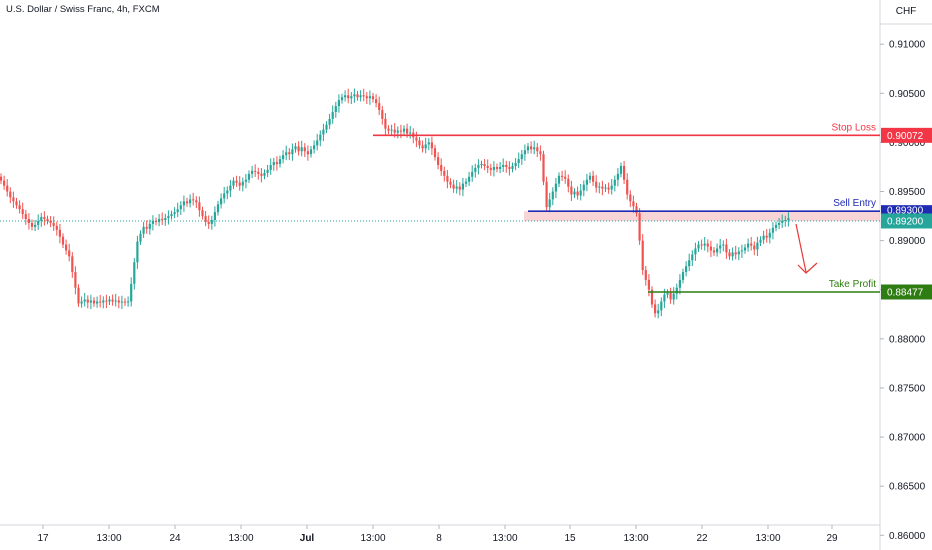  What do you see at coordinates (702, 216) in the screenshot?
I see `sell-zone` at bounding box center [702, 216].